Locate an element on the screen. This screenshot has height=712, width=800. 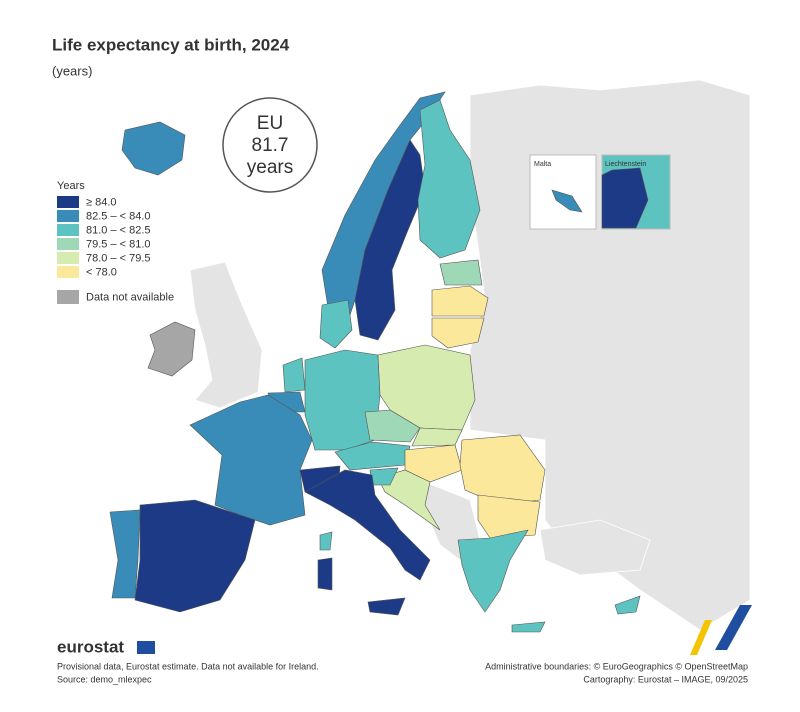
united-kingdom is located at coordinates (226, 335).